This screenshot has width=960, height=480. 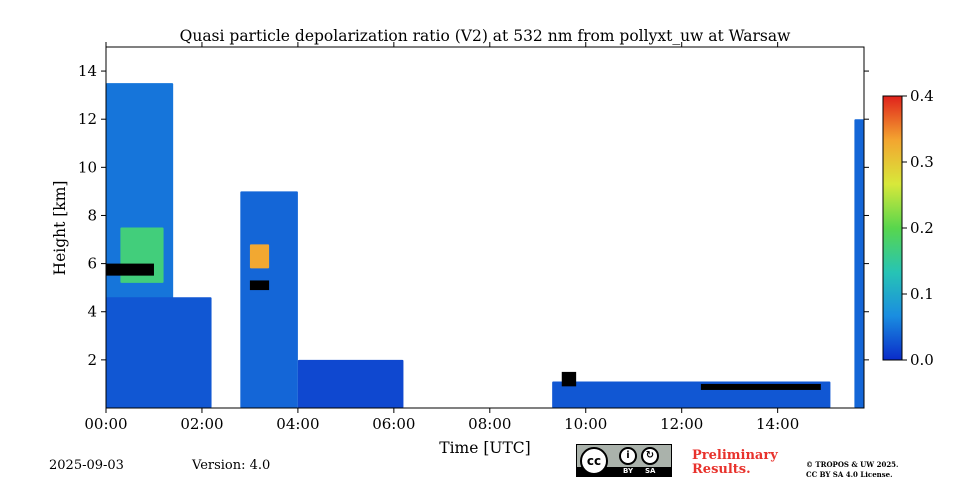 I want to click on colorbar-tick-label: 0.4, so click(x=922, y=96).